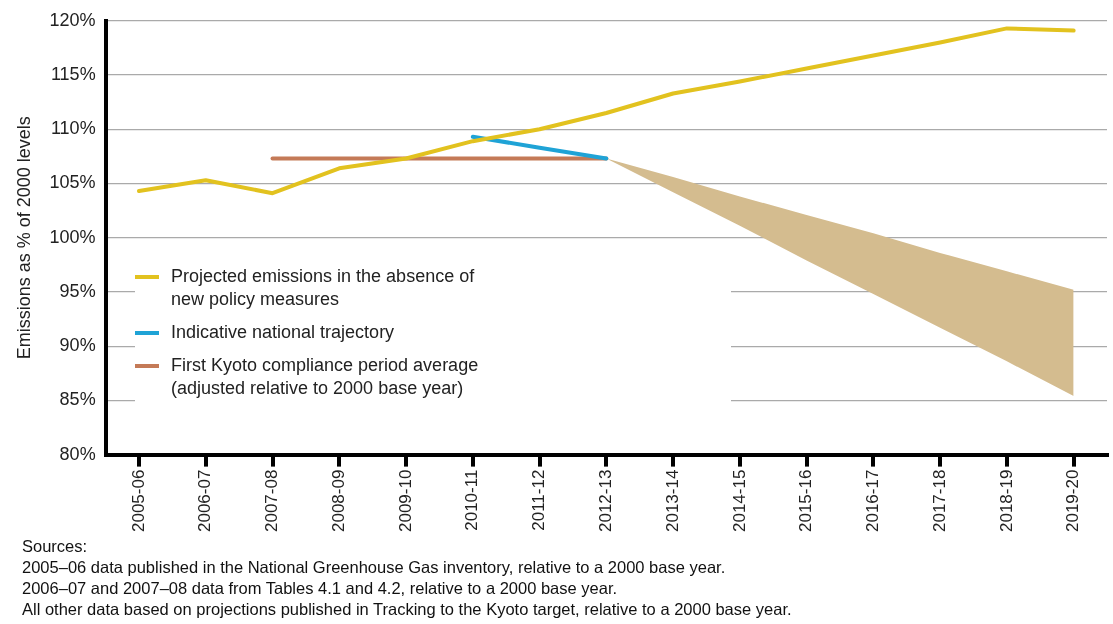 The image size is (1113, 624). I want to click on x-tick-label: 2017-18, so click(939, 500).